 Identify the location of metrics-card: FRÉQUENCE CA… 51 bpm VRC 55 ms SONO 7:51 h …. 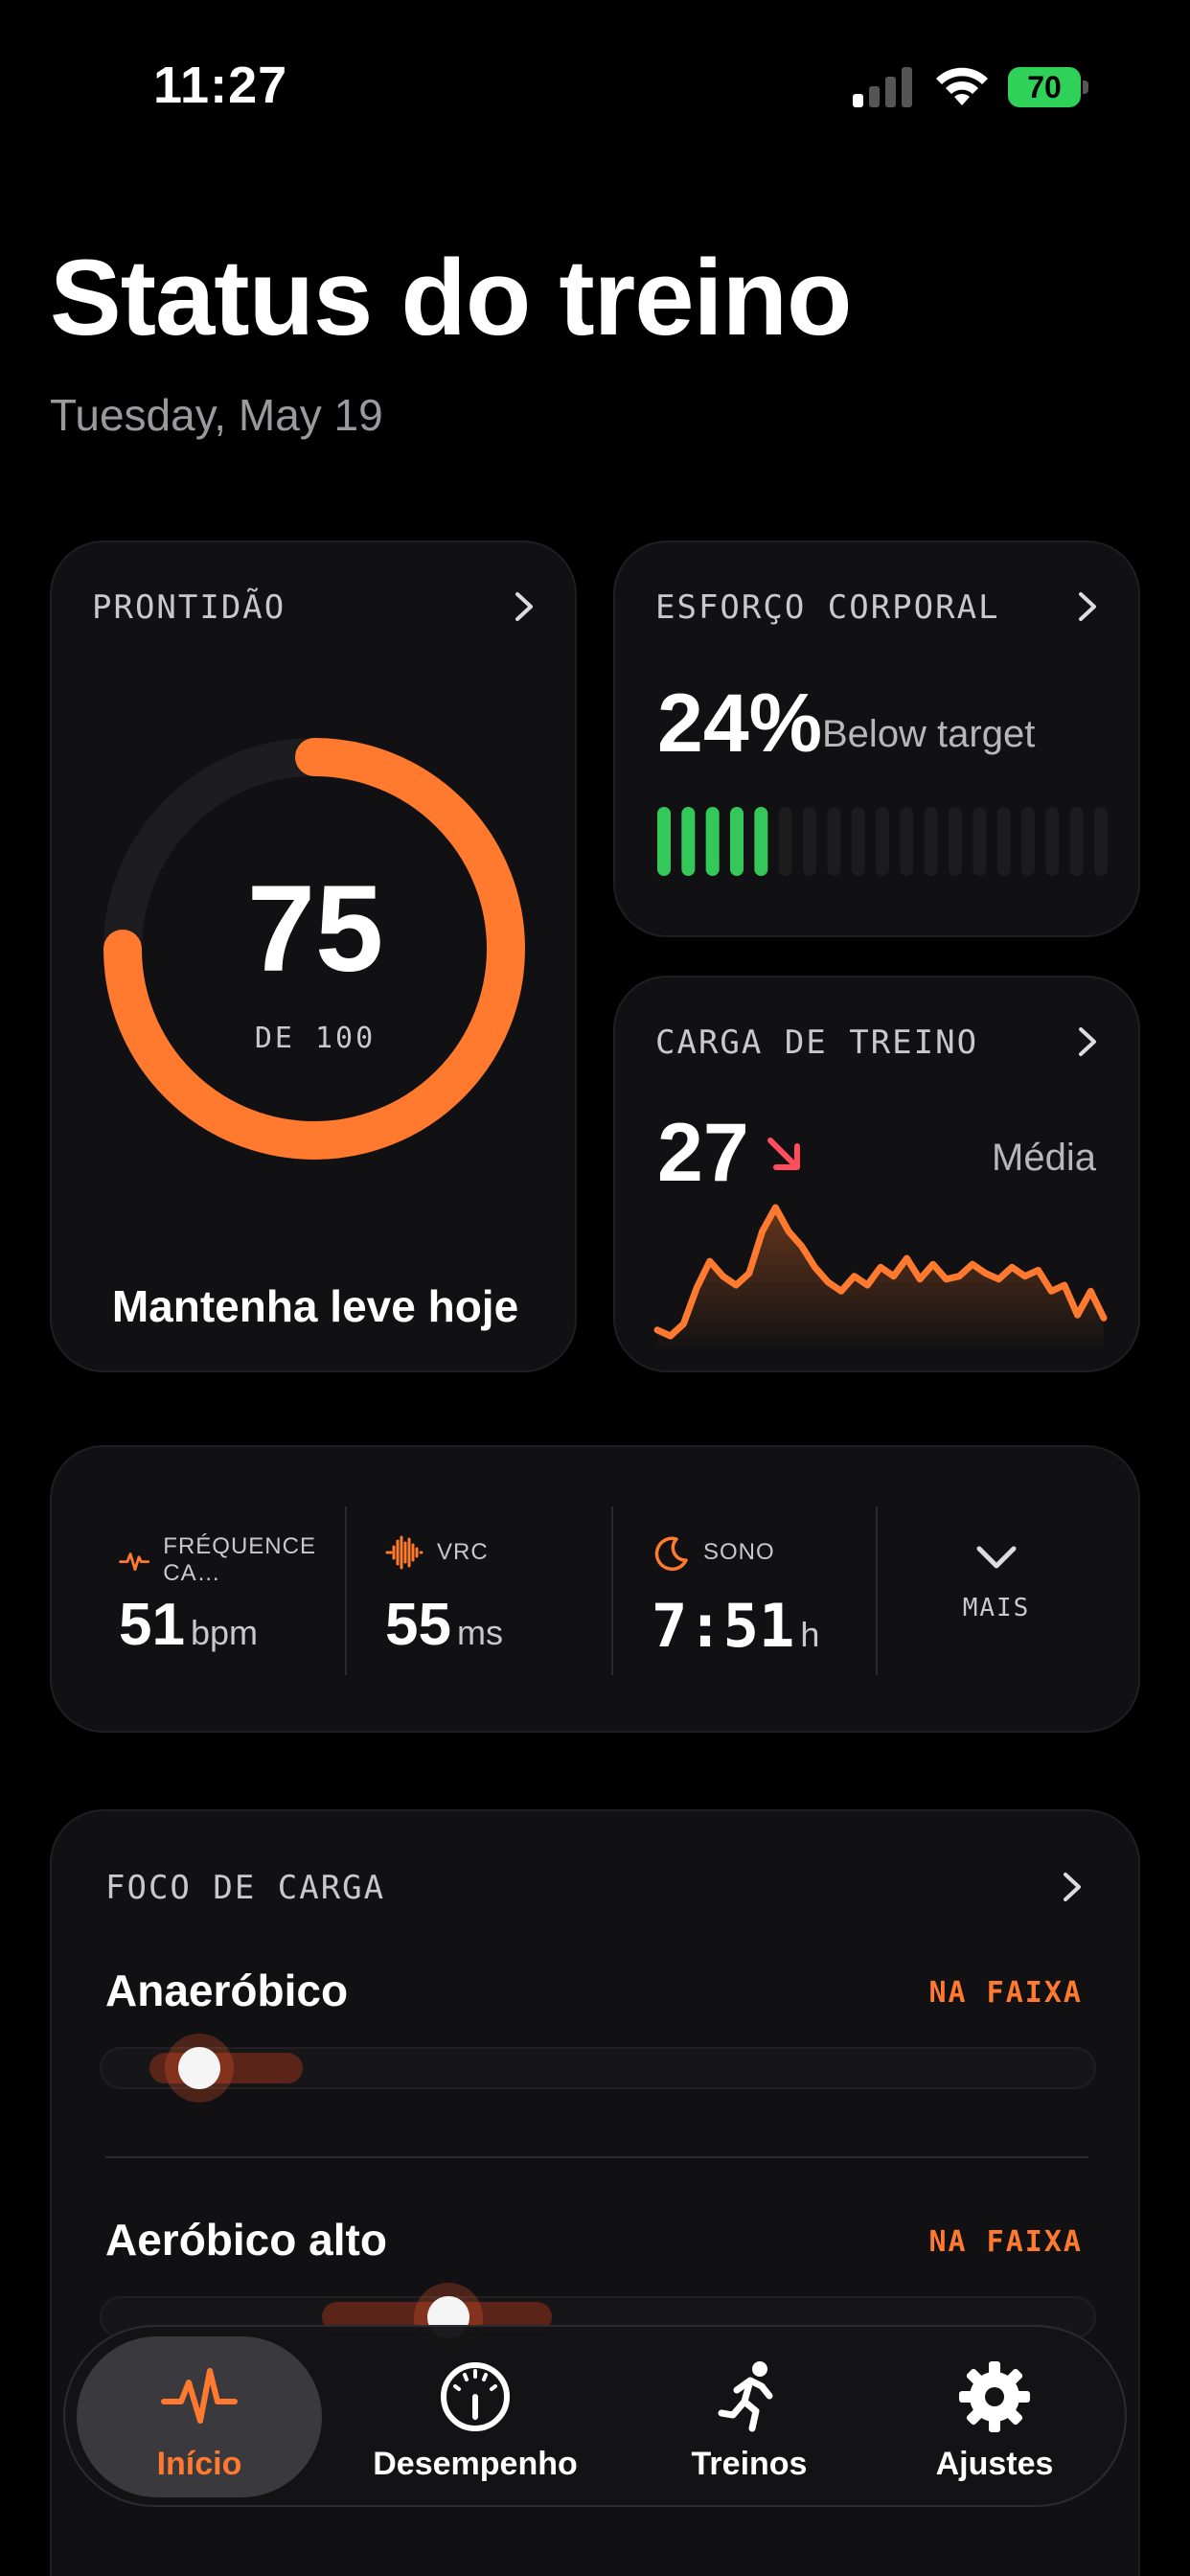
(595, 1589).